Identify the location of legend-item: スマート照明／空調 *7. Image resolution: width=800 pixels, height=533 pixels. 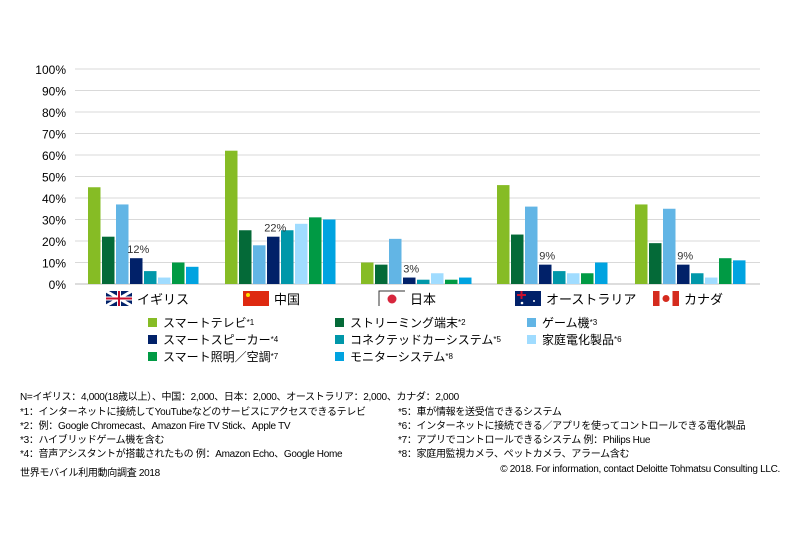
(213, 356).